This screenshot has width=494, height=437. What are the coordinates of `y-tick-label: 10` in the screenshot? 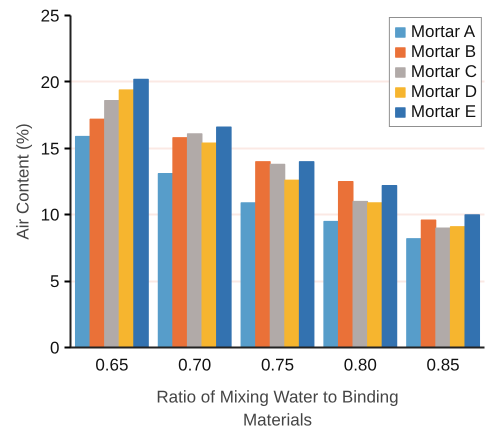 It's located at (50, 215).